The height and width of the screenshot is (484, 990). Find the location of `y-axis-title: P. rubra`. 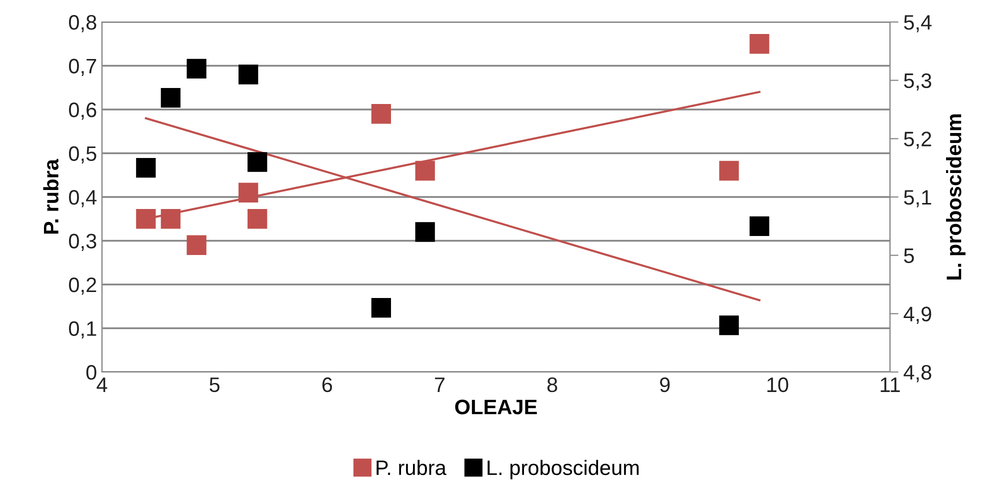

y-axis-title: P. rubra is located at coordinates (51, 196).